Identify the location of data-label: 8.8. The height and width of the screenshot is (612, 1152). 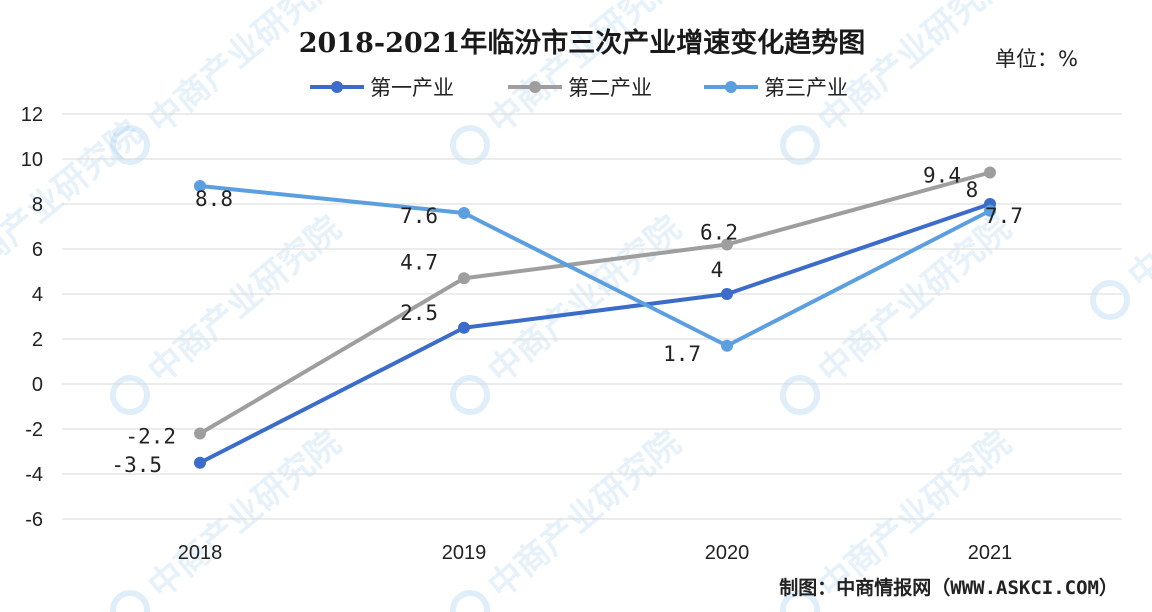
(214, 199).